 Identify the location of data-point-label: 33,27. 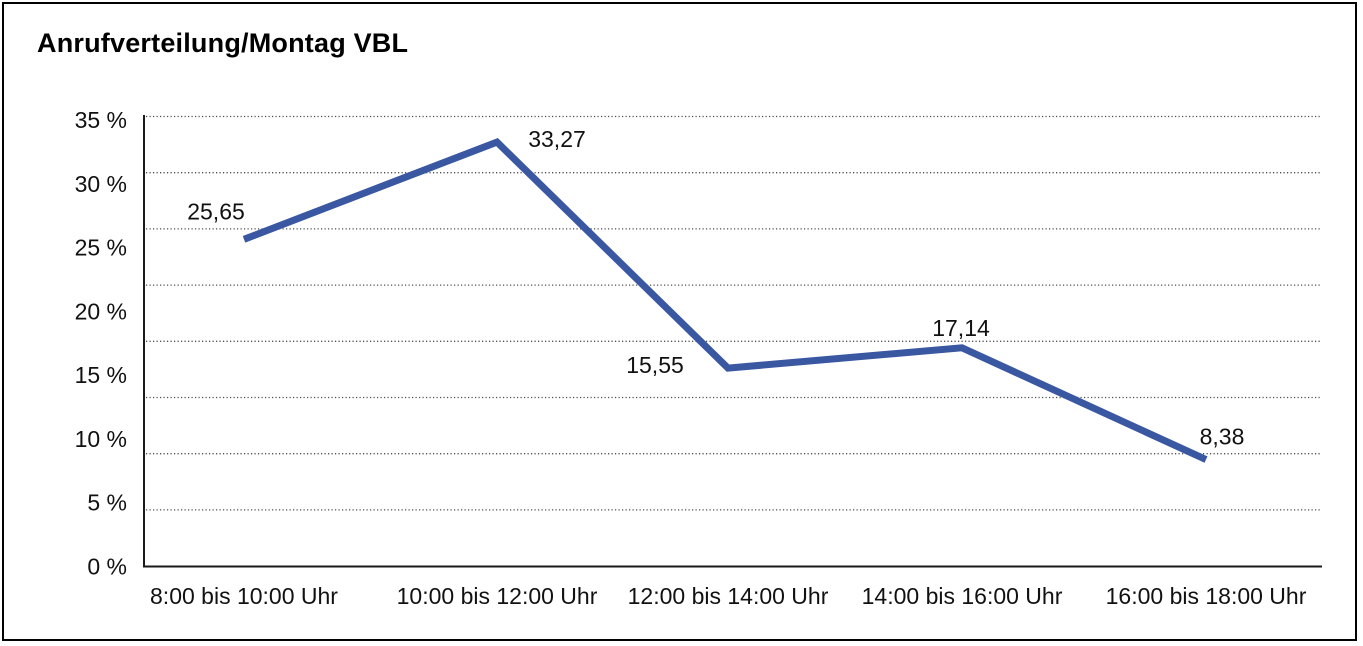
(557, 139).